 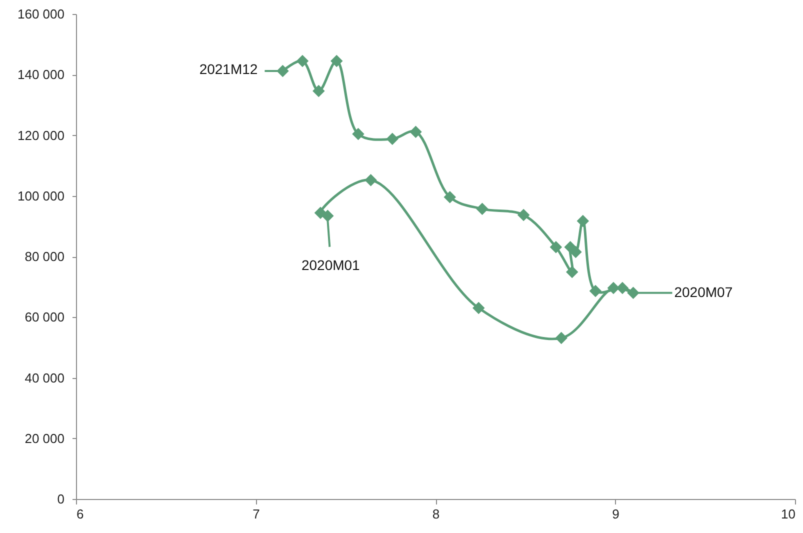 I want to click on y-tick-label: 160 000, so click(x=41, y=14).